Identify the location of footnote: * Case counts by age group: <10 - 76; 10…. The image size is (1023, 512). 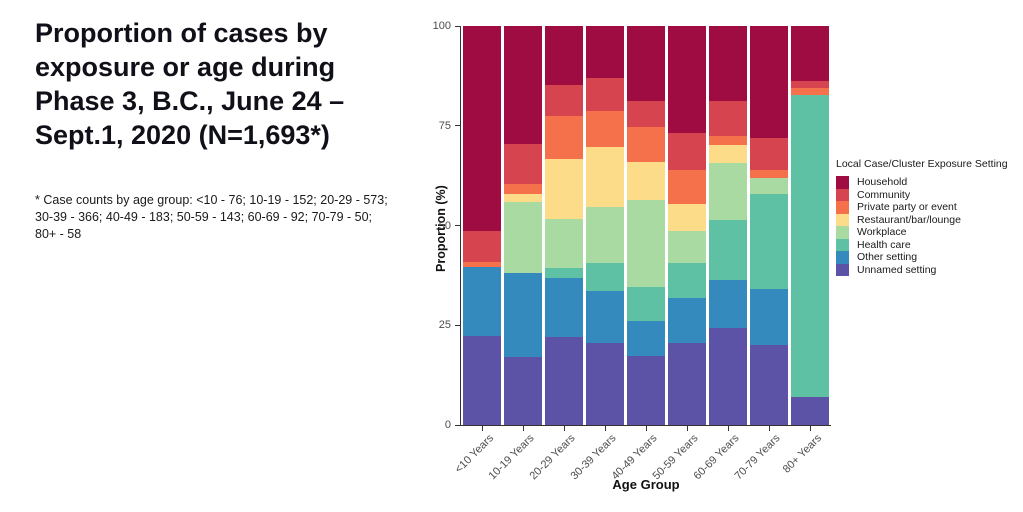
(211, 217).